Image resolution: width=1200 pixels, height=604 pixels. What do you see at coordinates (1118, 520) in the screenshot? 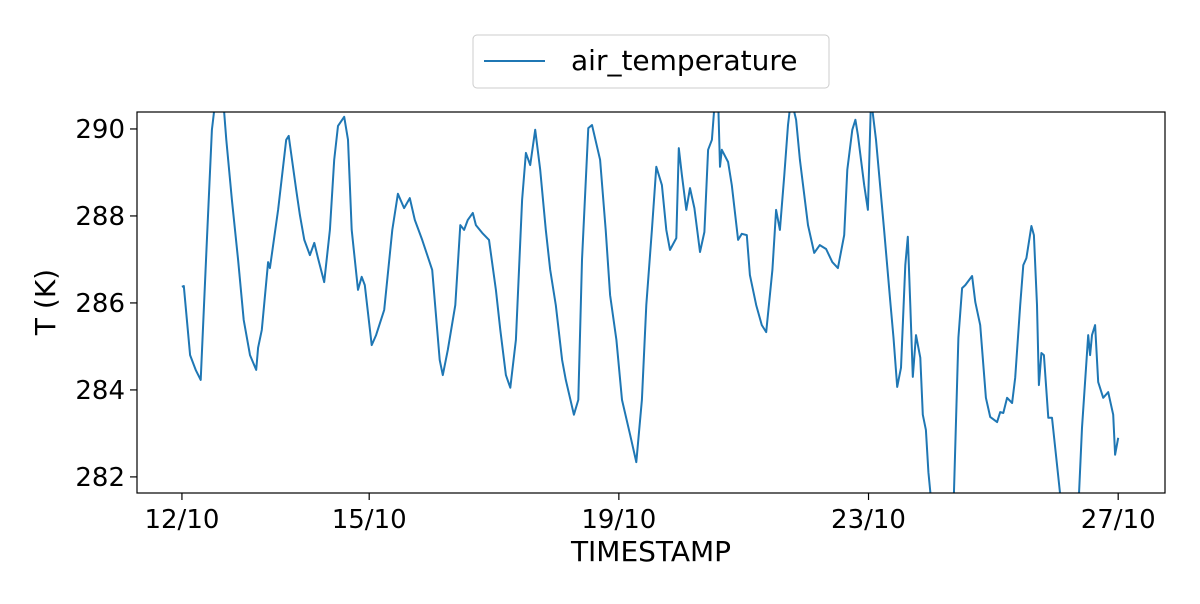
I see `x-tick-label: 27/10` at bounding box center [1118, 520].